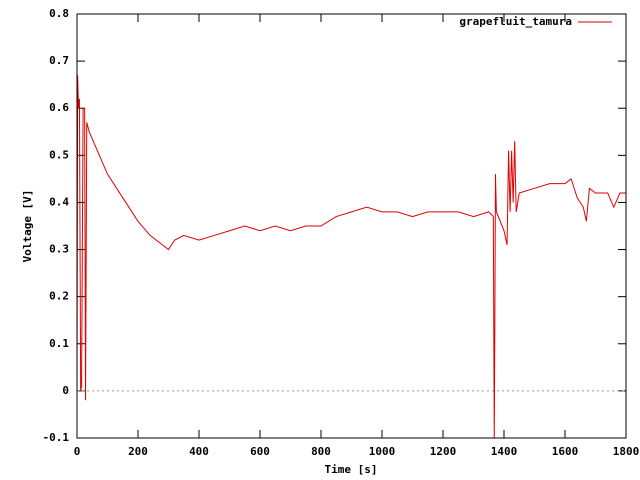 The height and width of the screenshot is (480, 640). Describe the element at coordinates (382, 451) in the screenshot. I see `x-tick-label: 1000` at that location.